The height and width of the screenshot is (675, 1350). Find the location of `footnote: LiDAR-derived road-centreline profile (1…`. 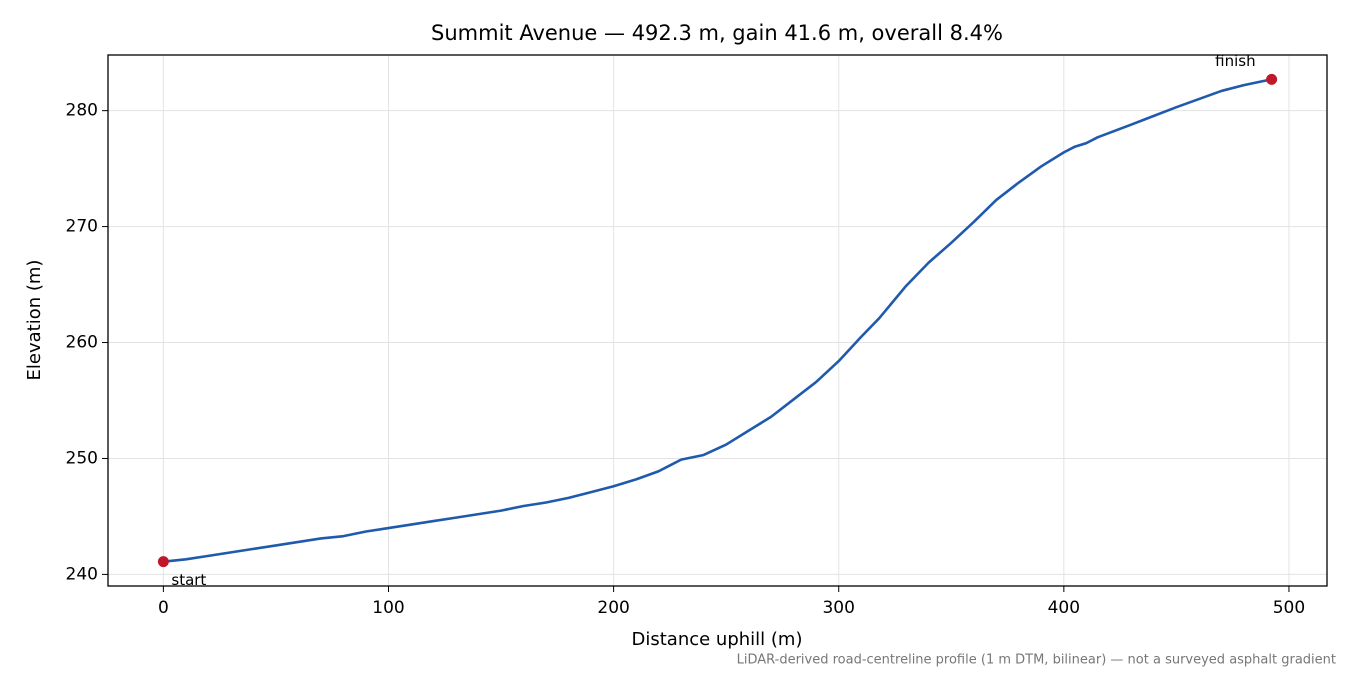

footnote: LiDAR-derived road-centreline profile (1… is located at coordinates (1036, 660).